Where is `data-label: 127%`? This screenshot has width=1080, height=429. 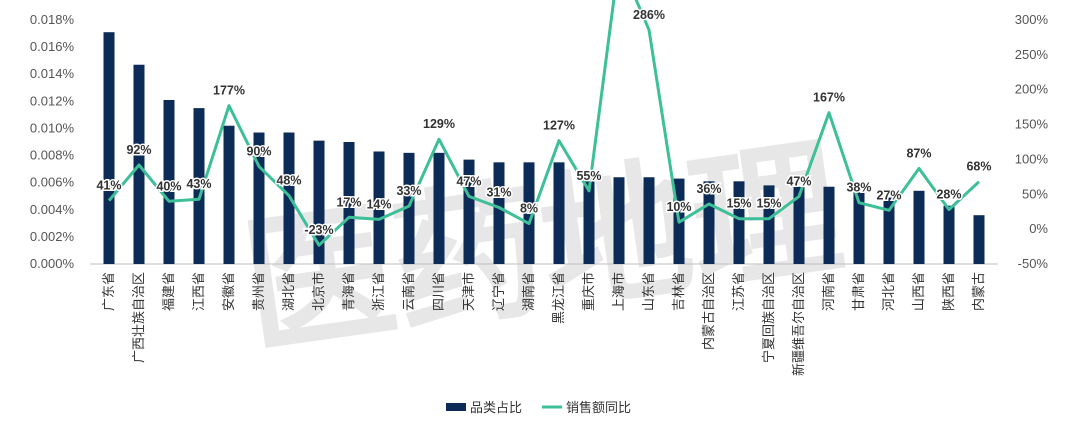
data-label: 127% is located at coordinates (559, 126).